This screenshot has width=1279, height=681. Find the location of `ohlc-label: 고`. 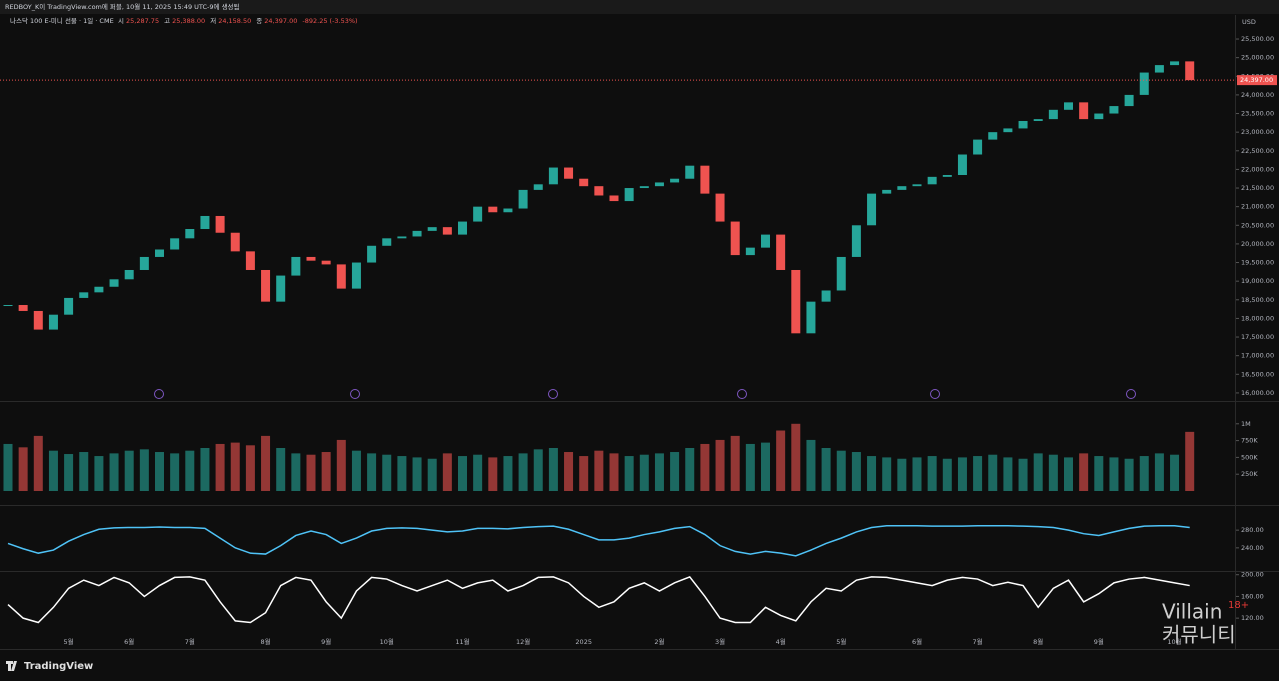

ohlc-label: 고 is located at coordinates (167, 21).